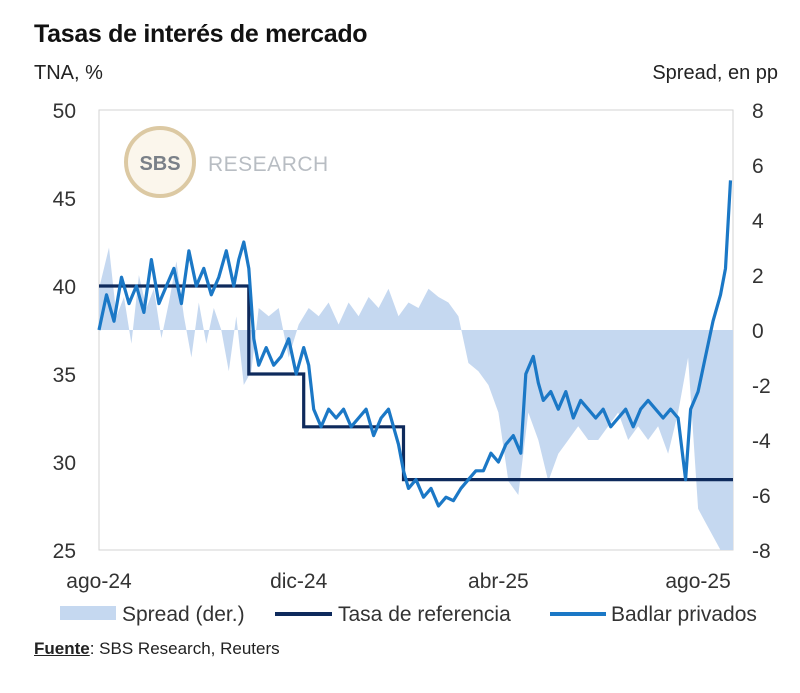  What do you see at coordinates (184, 648) in the screenshot?
I see `source-text: : SBS Research, Reuters` at bounding box center [184, 648].